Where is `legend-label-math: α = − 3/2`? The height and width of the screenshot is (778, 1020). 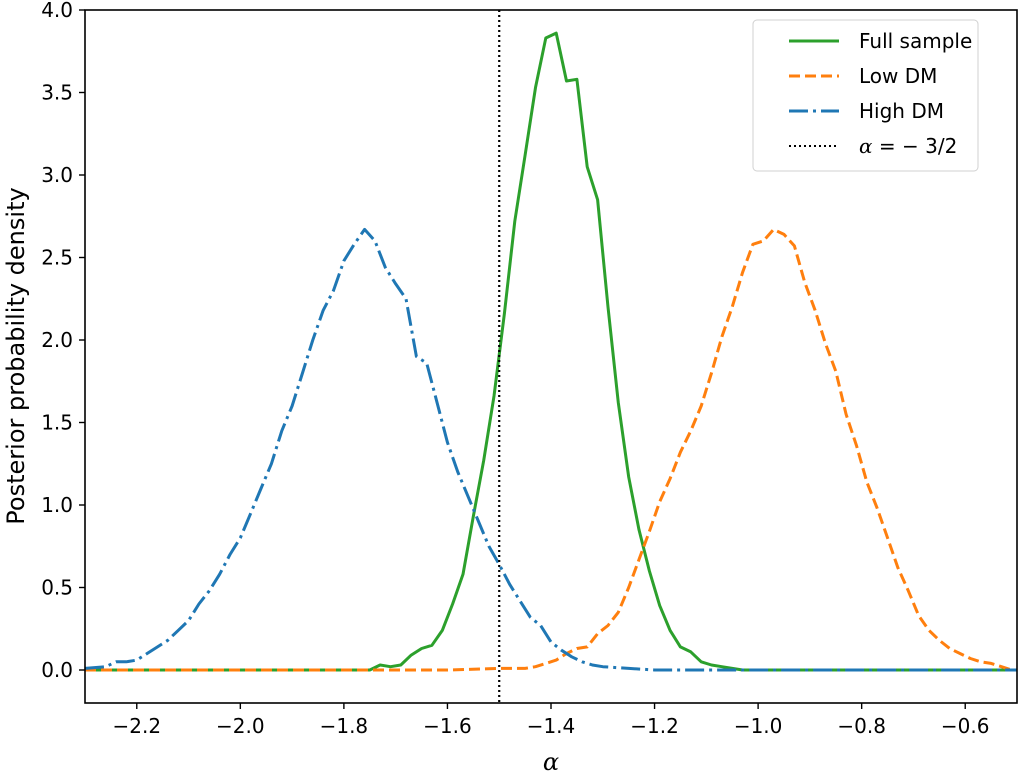
legend-label-math: α = − 3/2 is located at coordinates (908, 146).